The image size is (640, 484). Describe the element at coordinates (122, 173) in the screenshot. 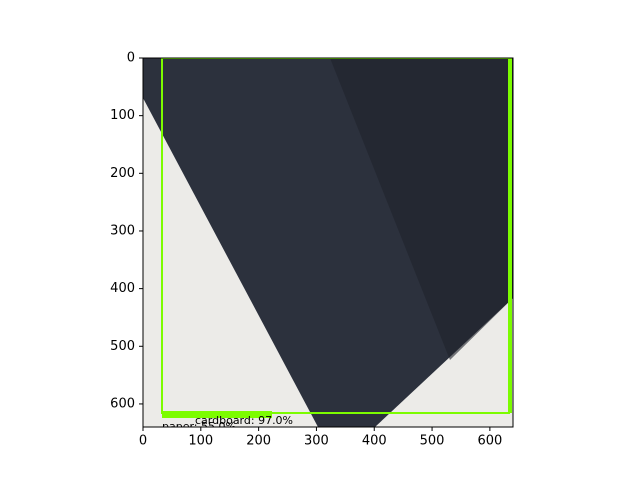

I see `y-tick-label: 200` at that location.